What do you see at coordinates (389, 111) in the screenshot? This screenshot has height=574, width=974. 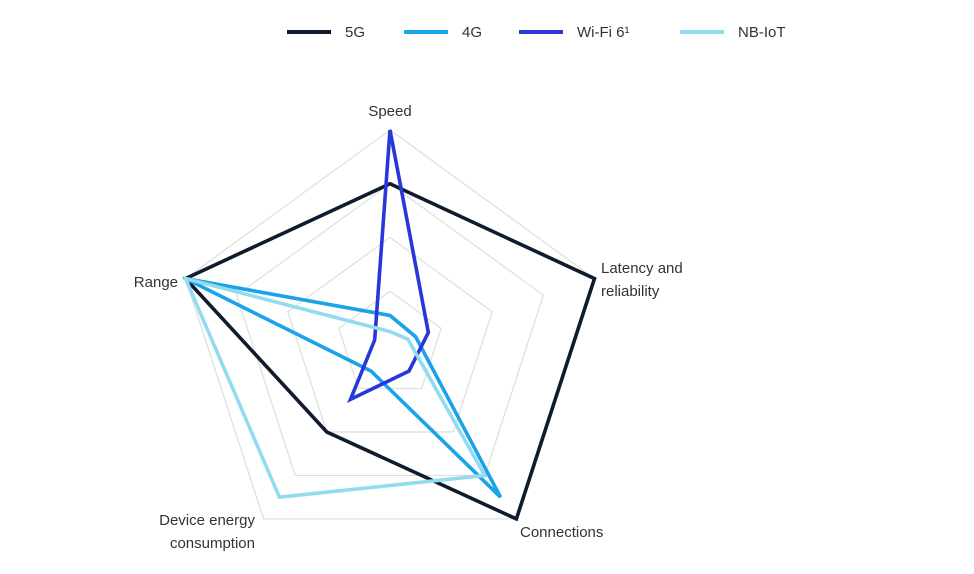 I see `axis-label-speed: Speed` at bounding box center [389, 111].